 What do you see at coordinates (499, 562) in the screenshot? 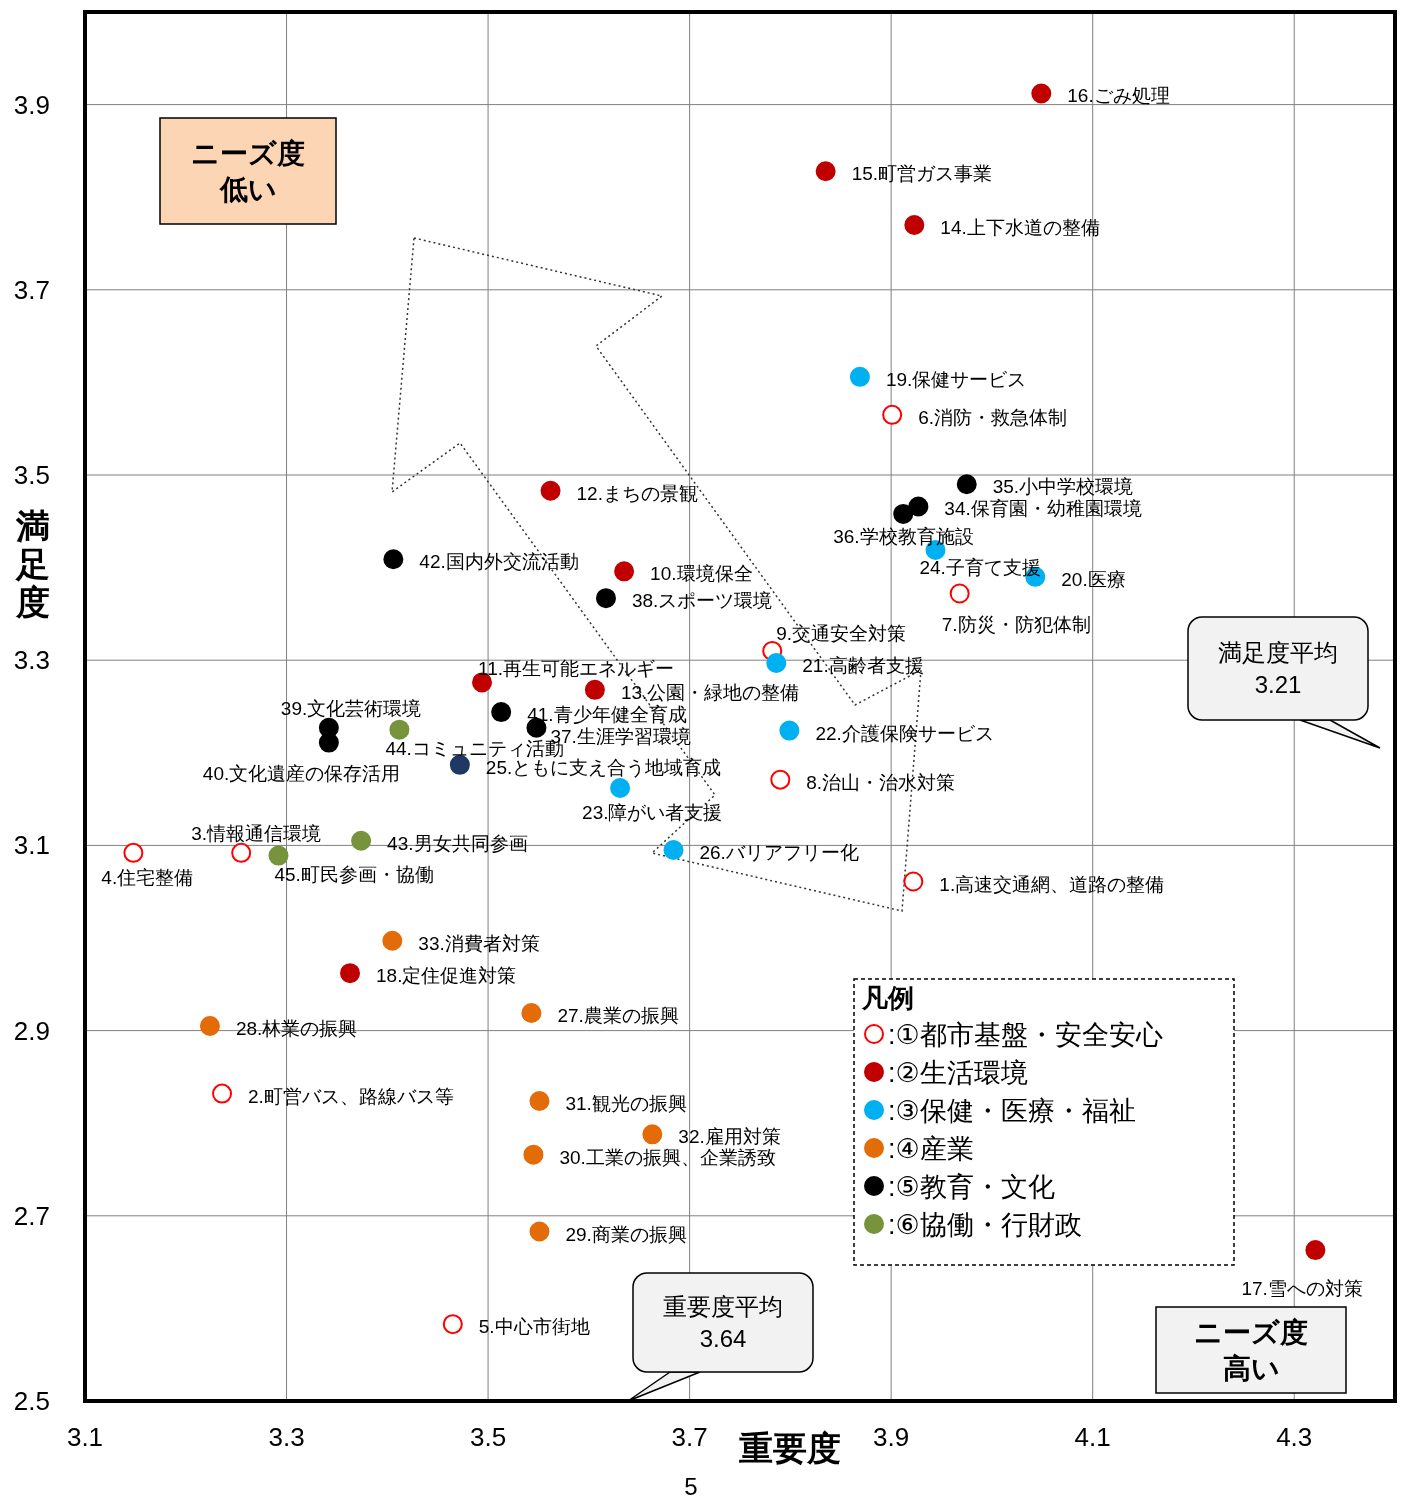
I see `annotation: 42.国内外交流活動` at bounding box center [499, 562].